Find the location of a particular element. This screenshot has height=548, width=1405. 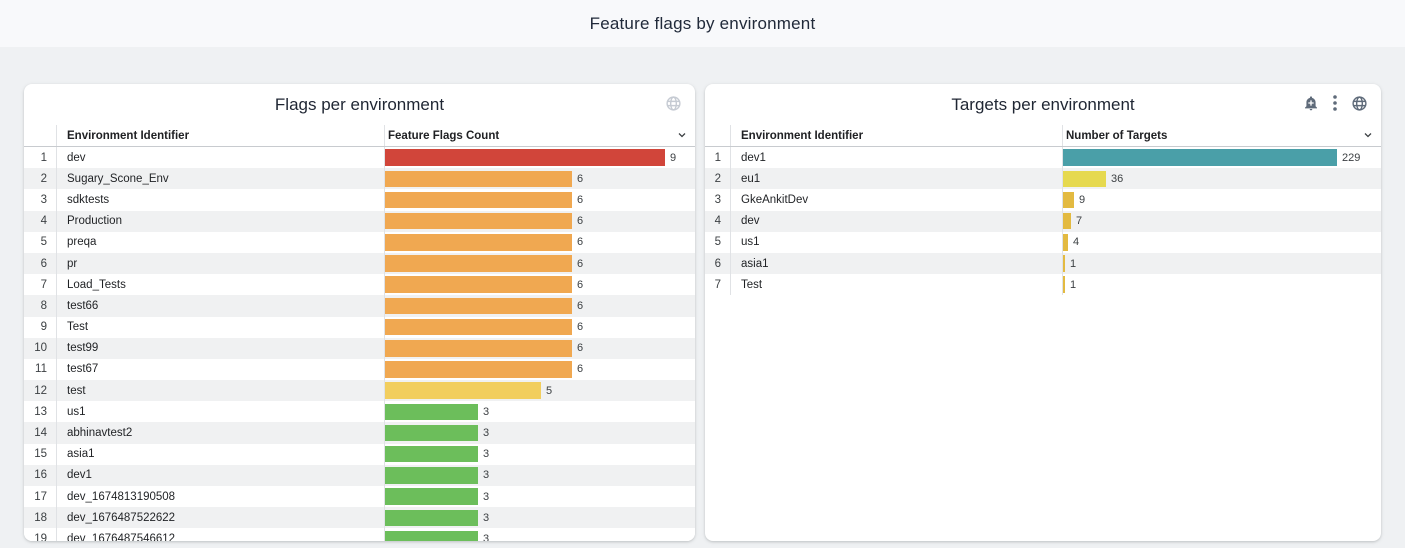

row-index: 4 is located at coordinates (40, 221).